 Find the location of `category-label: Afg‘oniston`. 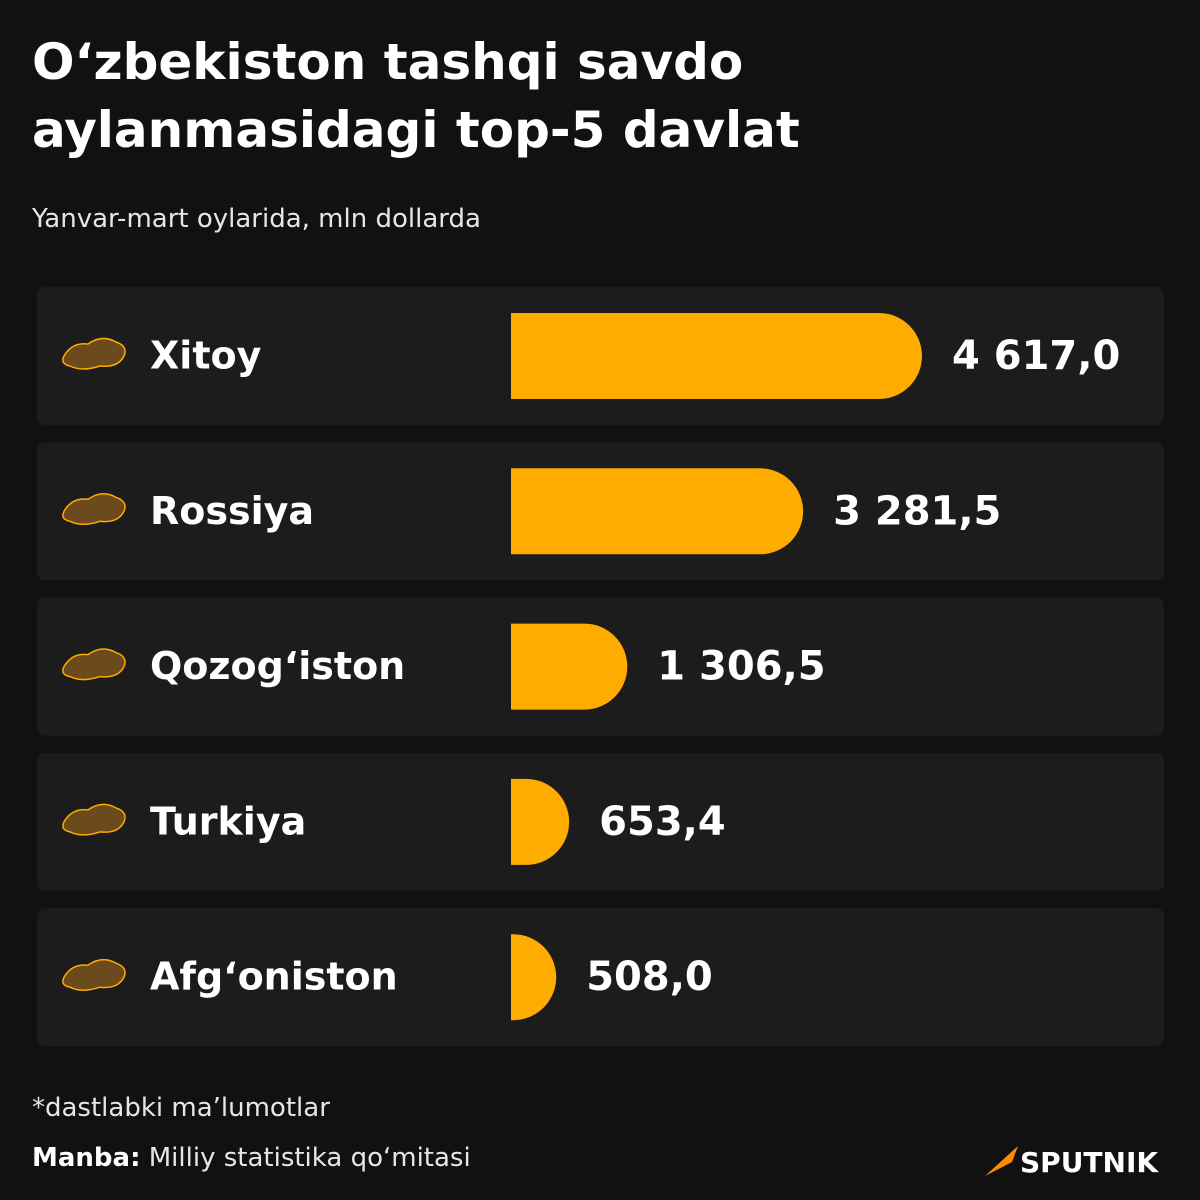

category-label: Afg‘oniston is located at coordinates (274, 977).